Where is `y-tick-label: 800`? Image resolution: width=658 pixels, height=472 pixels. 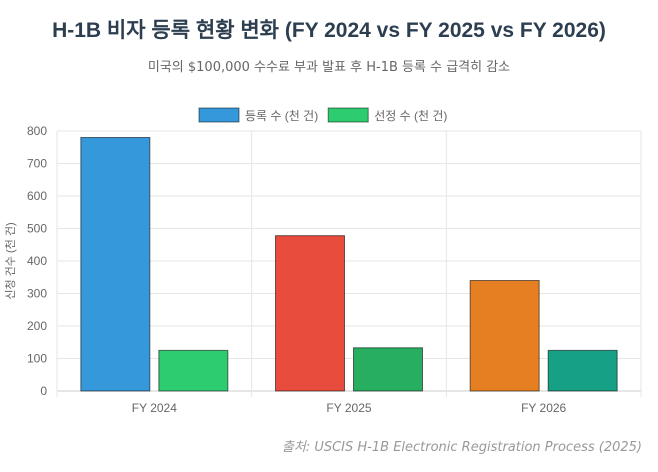
y-tick-label: 800 is located at coordinates (37, 131).